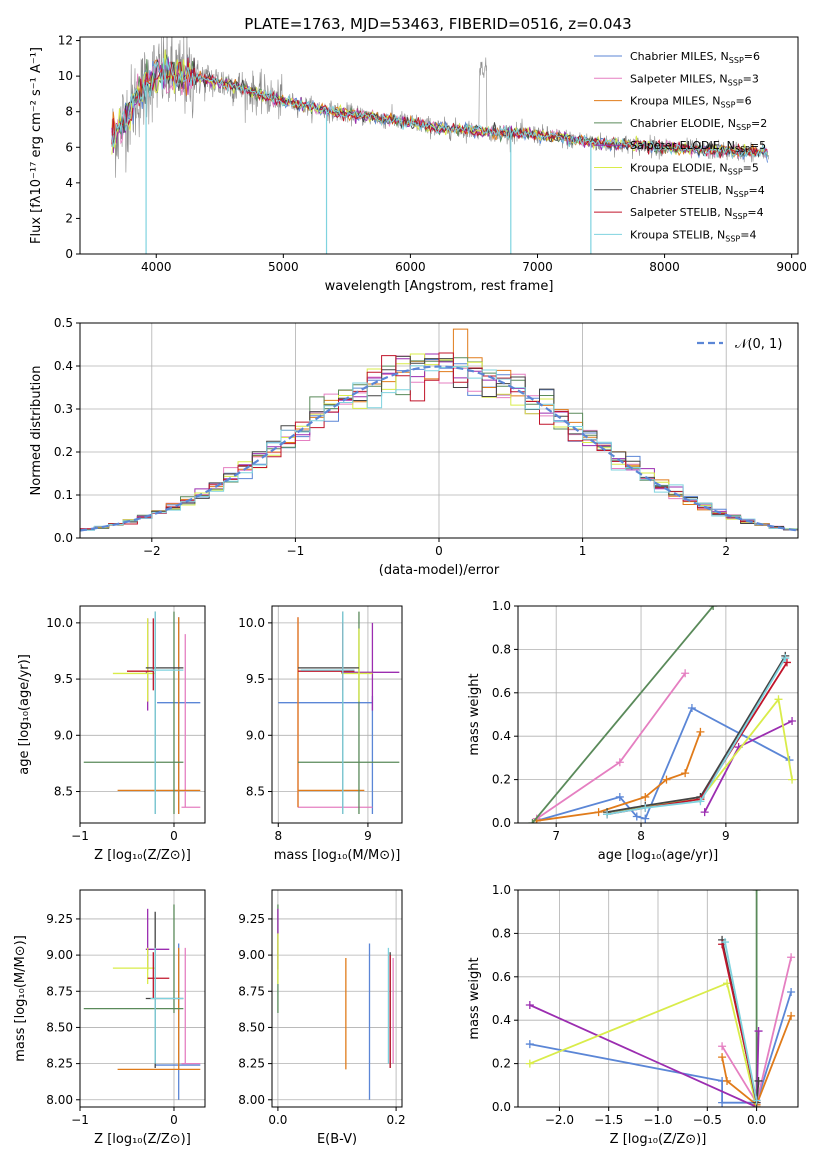 The height and width of the screenshot is (1170, 819). What do you see at coordinates (439, 286) in the screenshot?
I see `x-axis-label: wavelength [Angstrom, rest frame]` at bounding box center [439, 286].